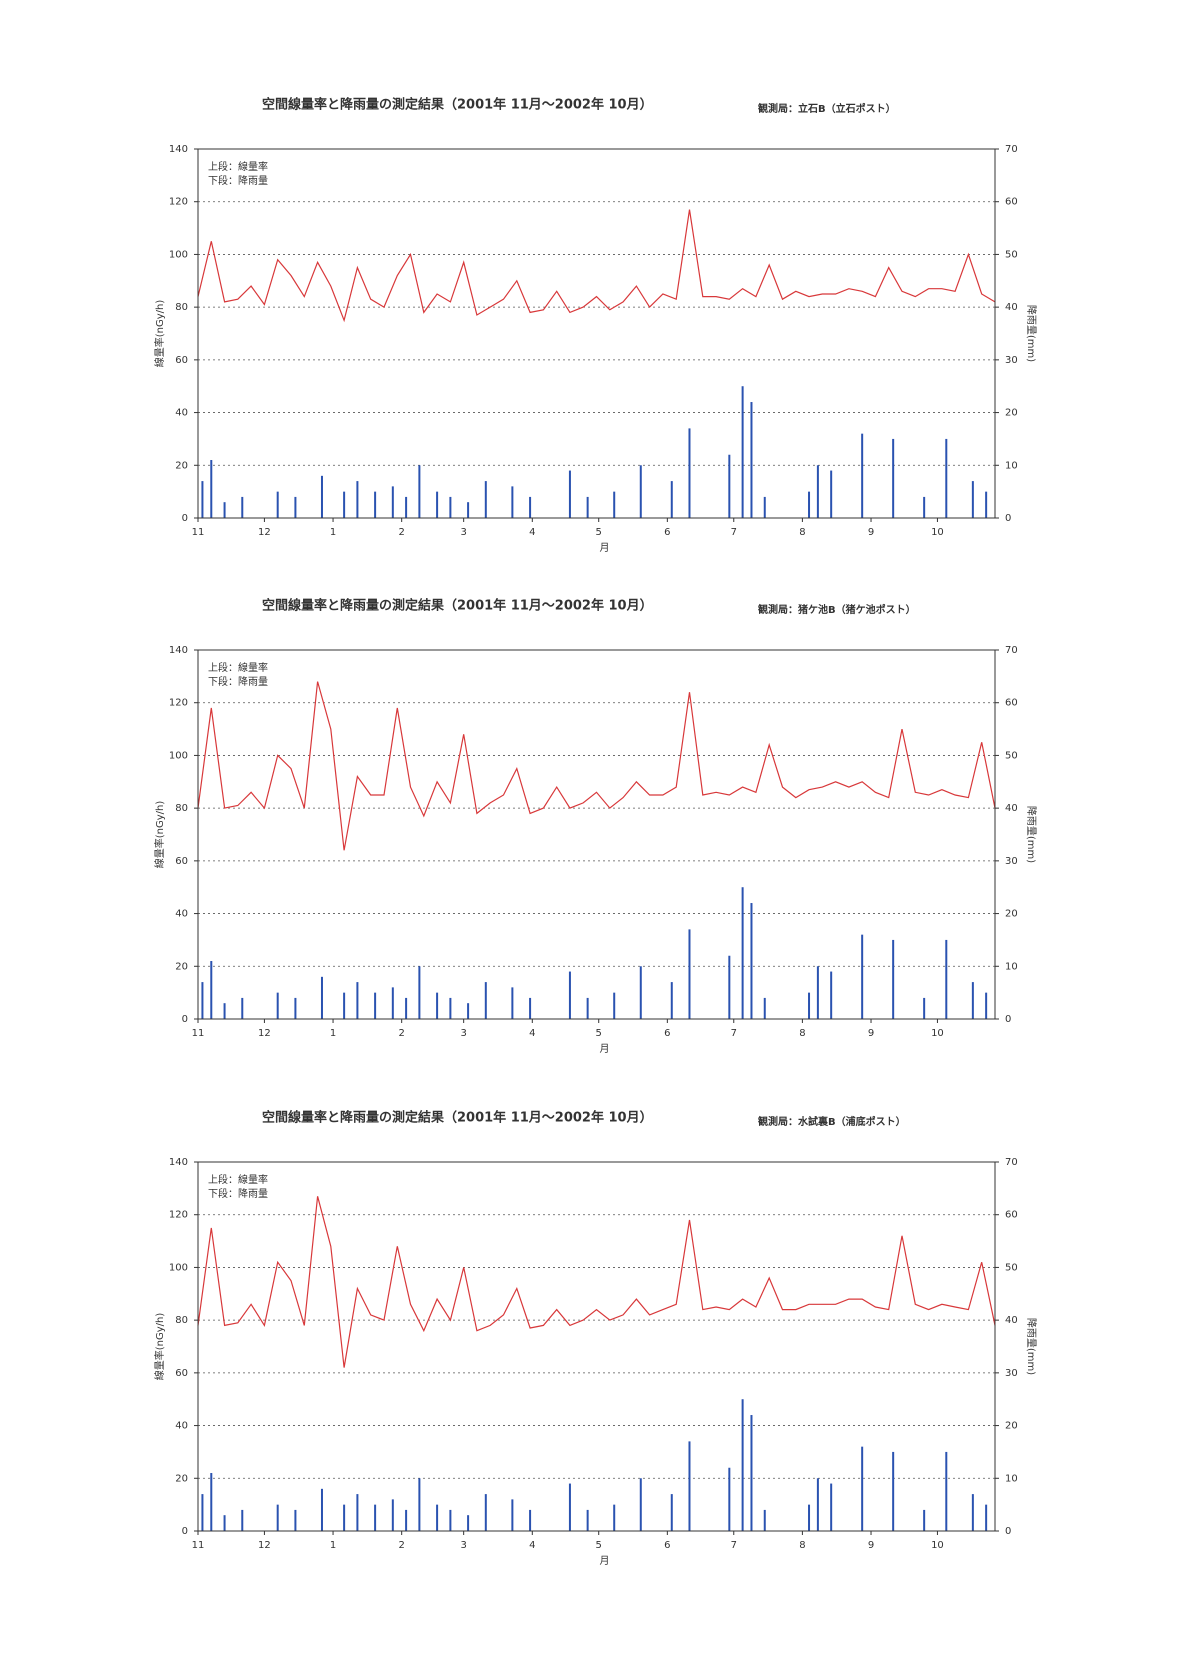  What do you see at coordinates (238, 1193) in the screenshot?
I see `legend-entry: 下段：降雨量` at bounding box center [238, 1193].